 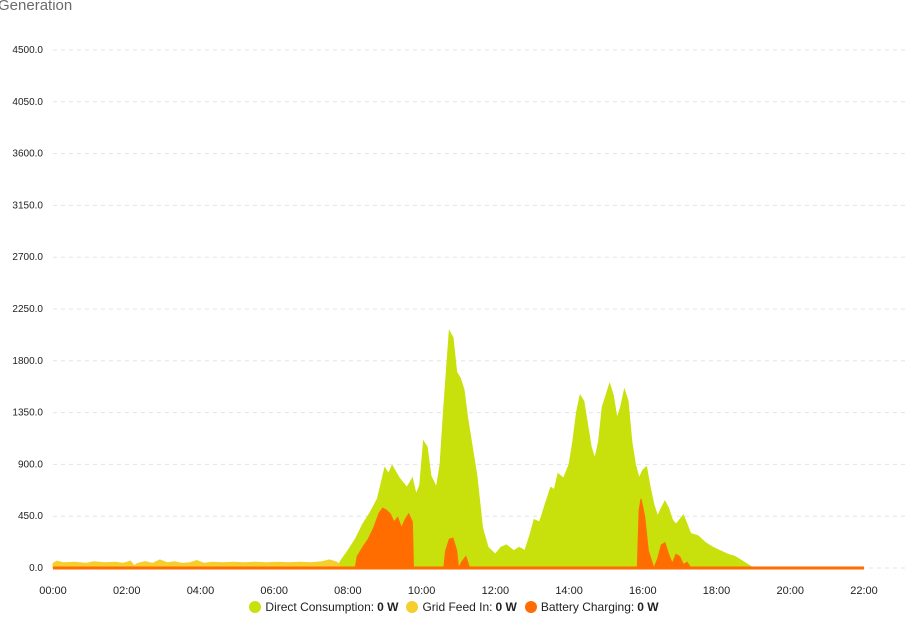 What do you see at coordinates (569, 591) in the screenshot?
I see `x-tick-label: 14:00` at bounding box center [569, 591].